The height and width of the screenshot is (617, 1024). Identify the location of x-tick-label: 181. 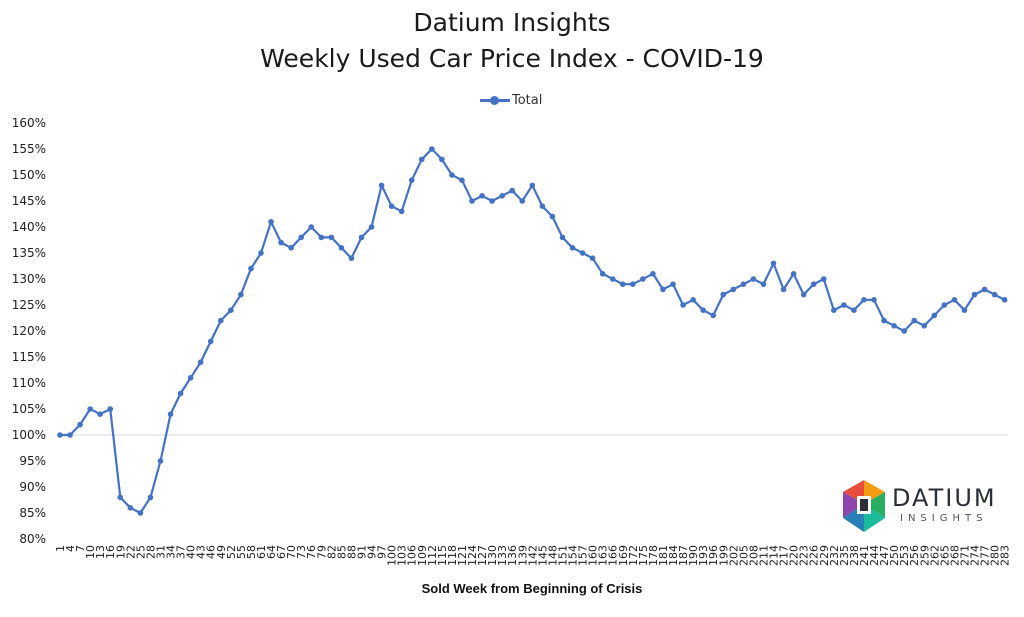
(663, 555).